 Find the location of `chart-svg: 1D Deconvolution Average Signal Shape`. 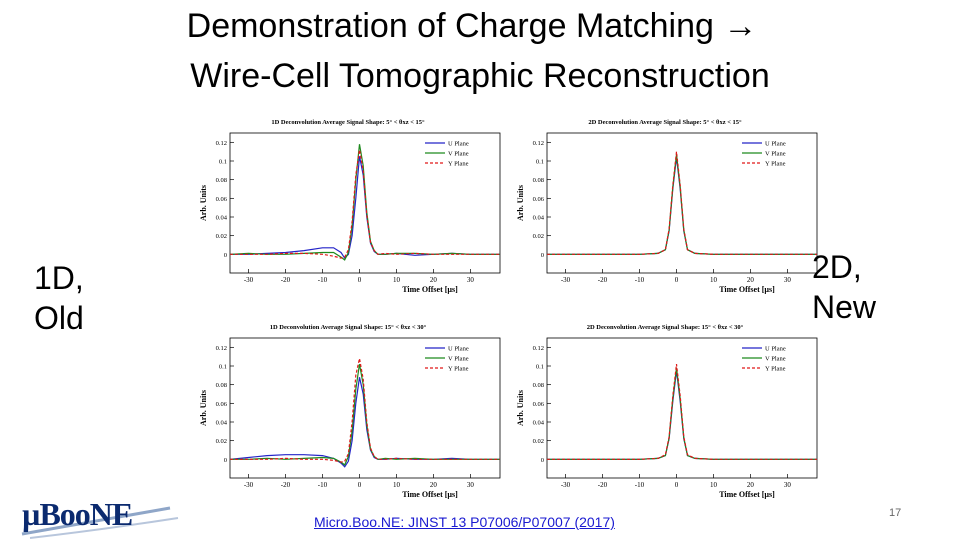

chart-svg: 1D Deconvolution Average Signal Shape is located at coordinates (350, 411).